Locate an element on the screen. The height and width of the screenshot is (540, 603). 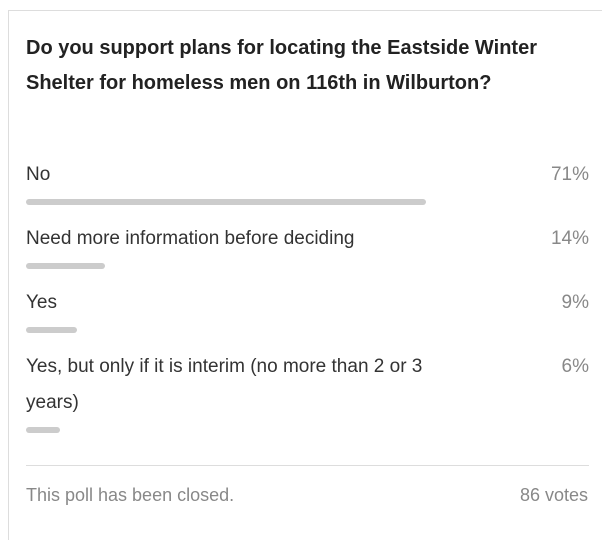
poll-option: No 71% is located at coordinates (307, 181).